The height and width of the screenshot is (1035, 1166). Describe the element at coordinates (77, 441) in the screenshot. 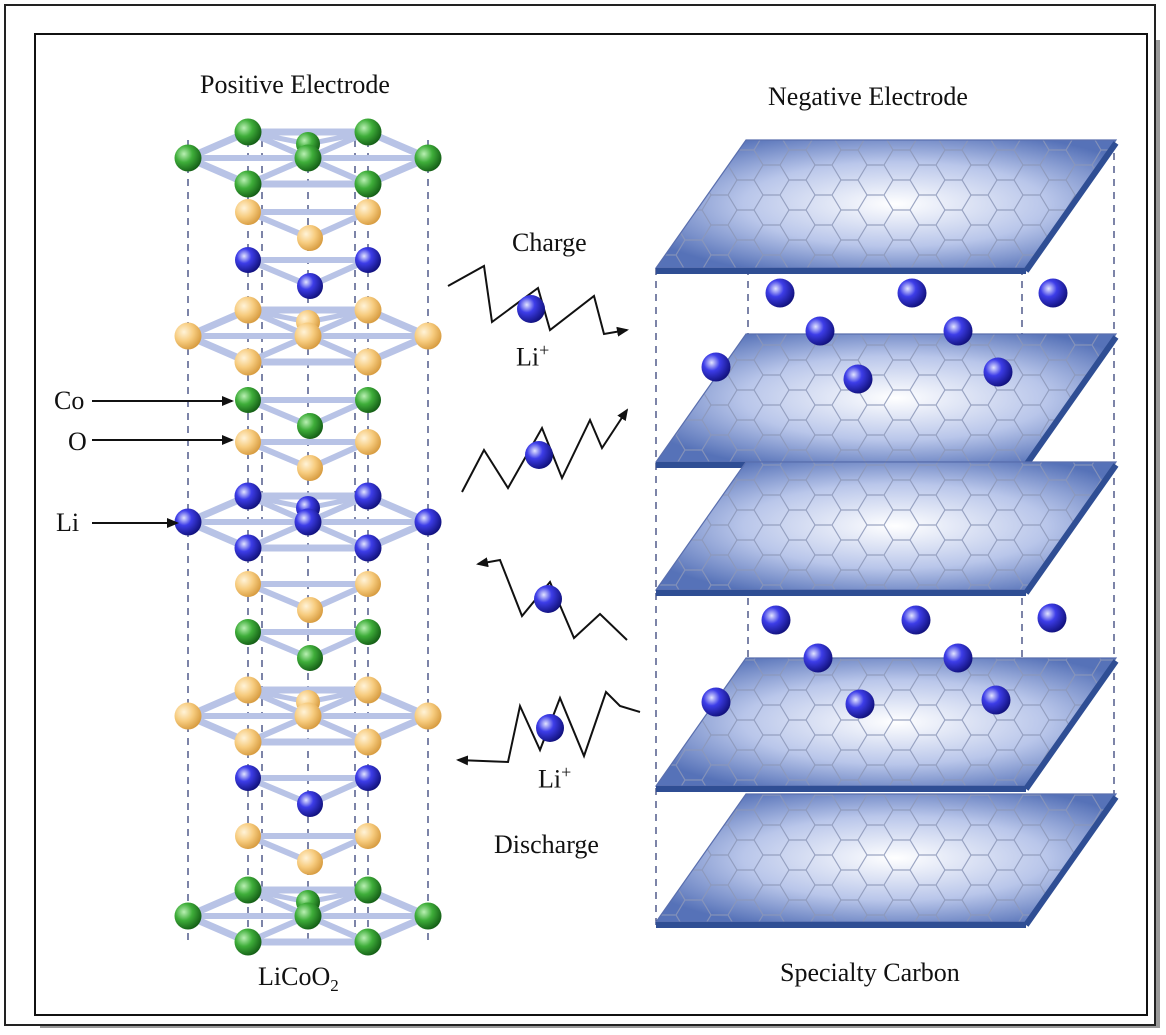

I see `atom-label-o: O` at that location.